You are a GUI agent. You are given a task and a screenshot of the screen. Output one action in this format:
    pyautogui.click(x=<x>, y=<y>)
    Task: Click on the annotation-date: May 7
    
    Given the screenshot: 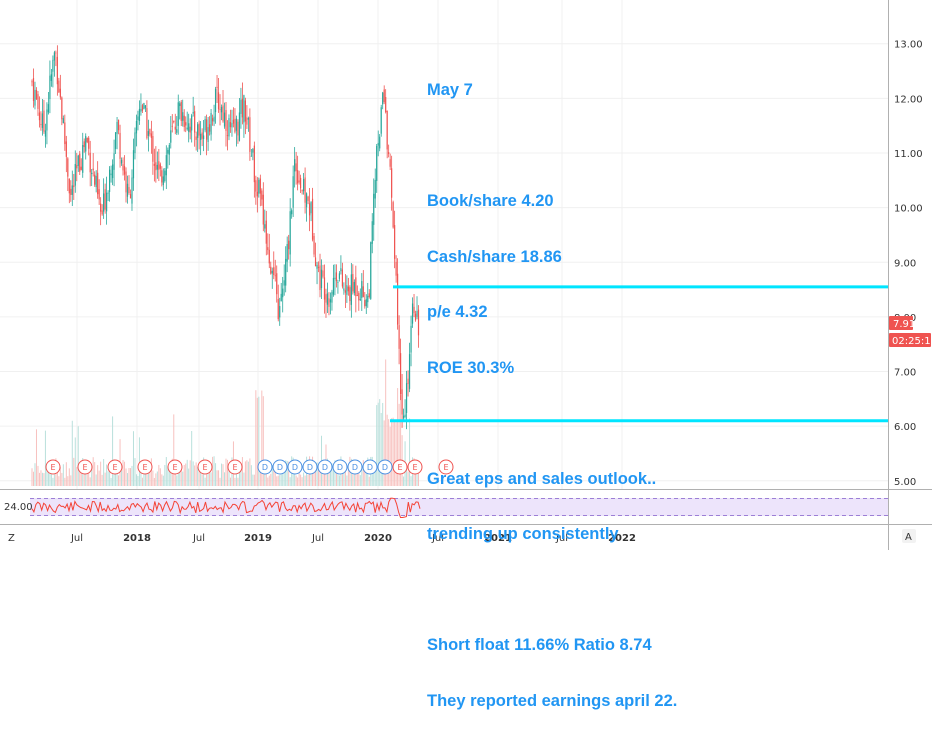 What is the action you would take?
    pyautogui.click(x=450, y=90)
    